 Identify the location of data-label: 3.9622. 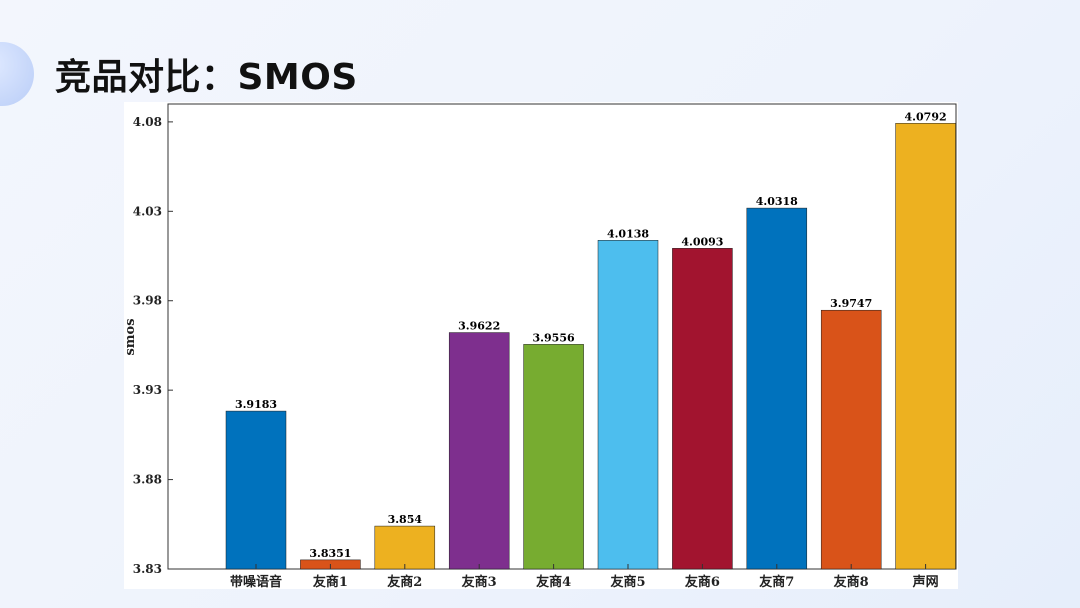
(479, 326).